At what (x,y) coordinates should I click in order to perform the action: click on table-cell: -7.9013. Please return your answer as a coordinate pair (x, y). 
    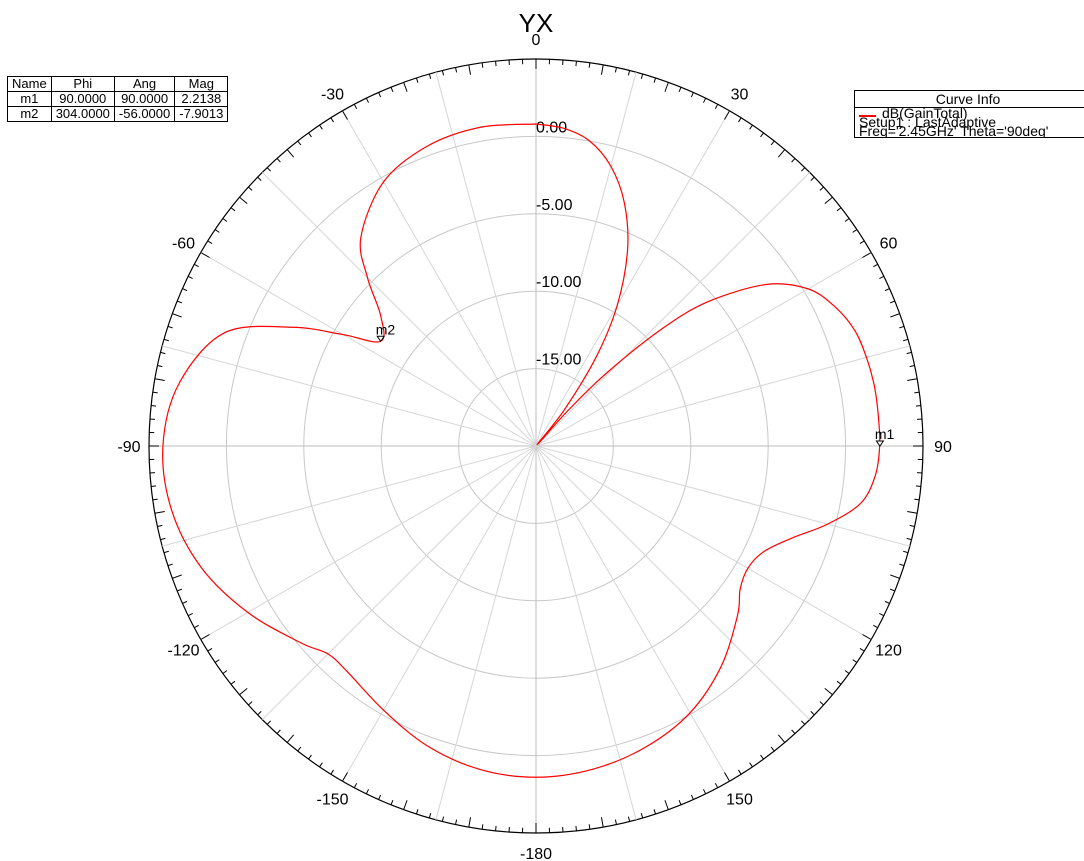
    Looking at the image, I should click on (201, 114).